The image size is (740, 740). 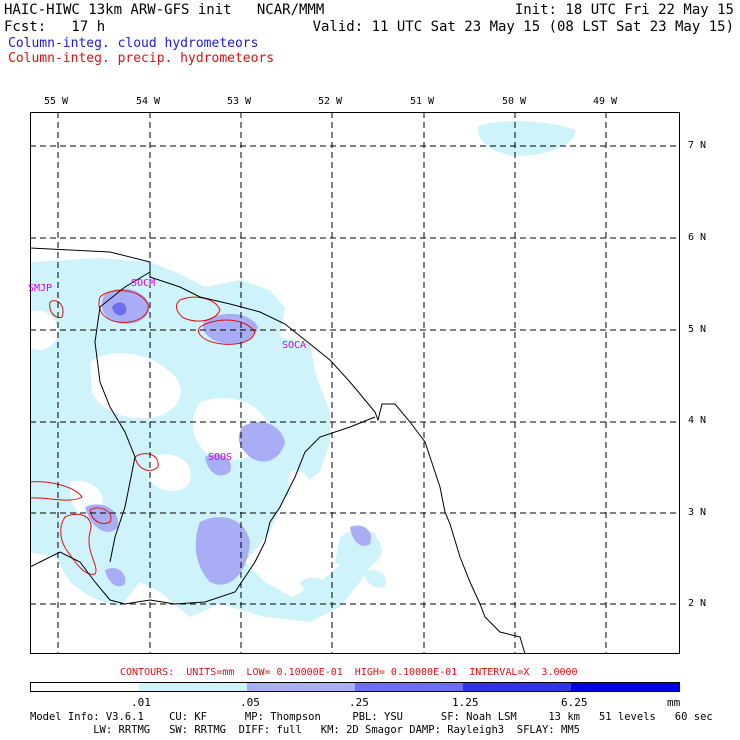 What do you see at coordinates (250, 702) in the screenshot?
I see `colorbar-label: .05` at bounding box center [250, 702].